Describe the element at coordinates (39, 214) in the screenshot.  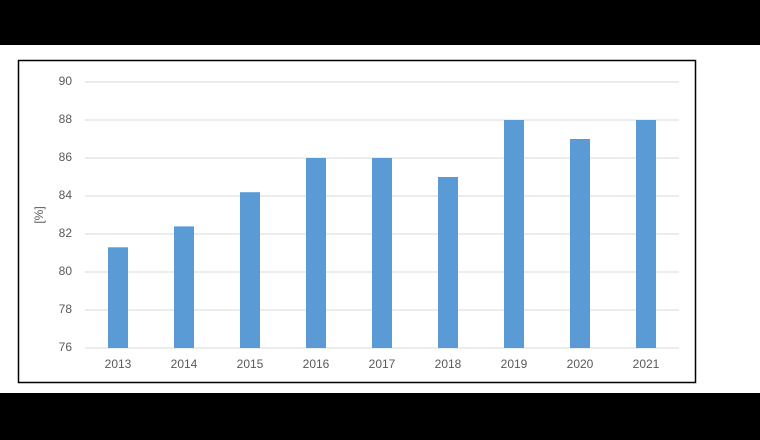
I see `y-axis-label: [%]` at that location.